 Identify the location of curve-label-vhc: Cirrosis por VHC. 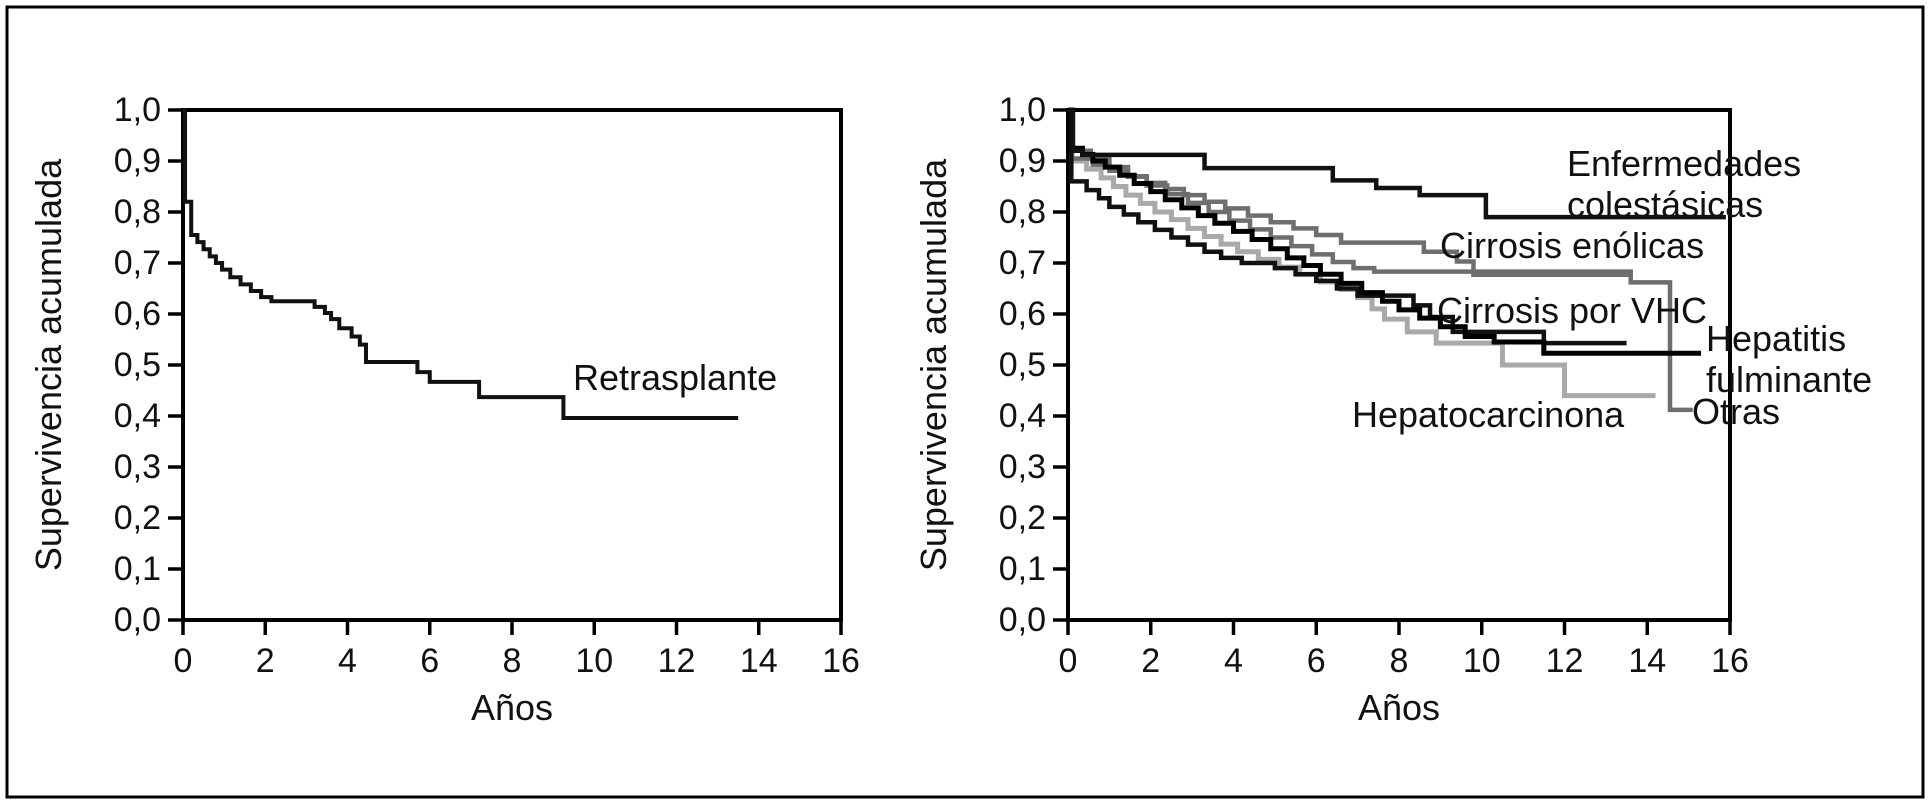
(1572, 310).